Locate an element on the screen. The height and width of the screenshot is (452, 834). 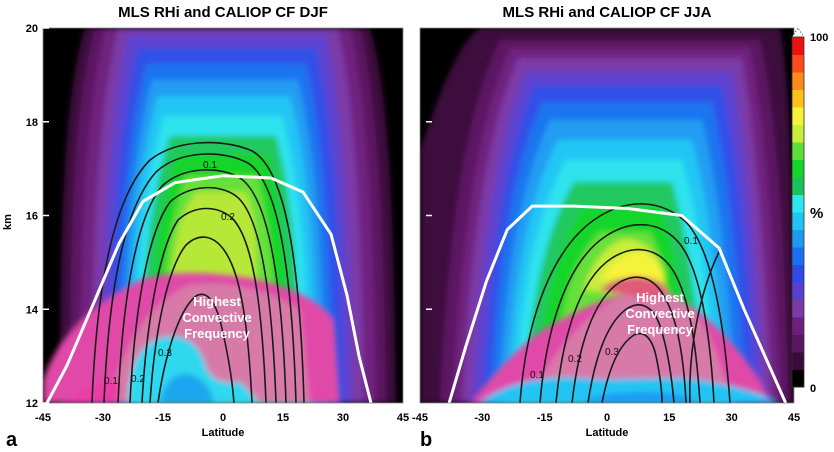
y-tick-label: 12 is located at coordinates (32, 404).